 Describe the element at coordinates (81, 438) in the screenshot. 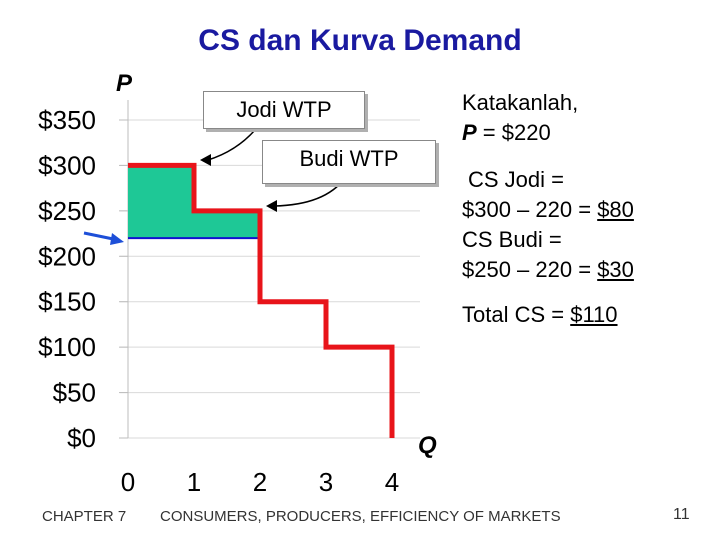

I see `y-tick-label: $0` at that location.